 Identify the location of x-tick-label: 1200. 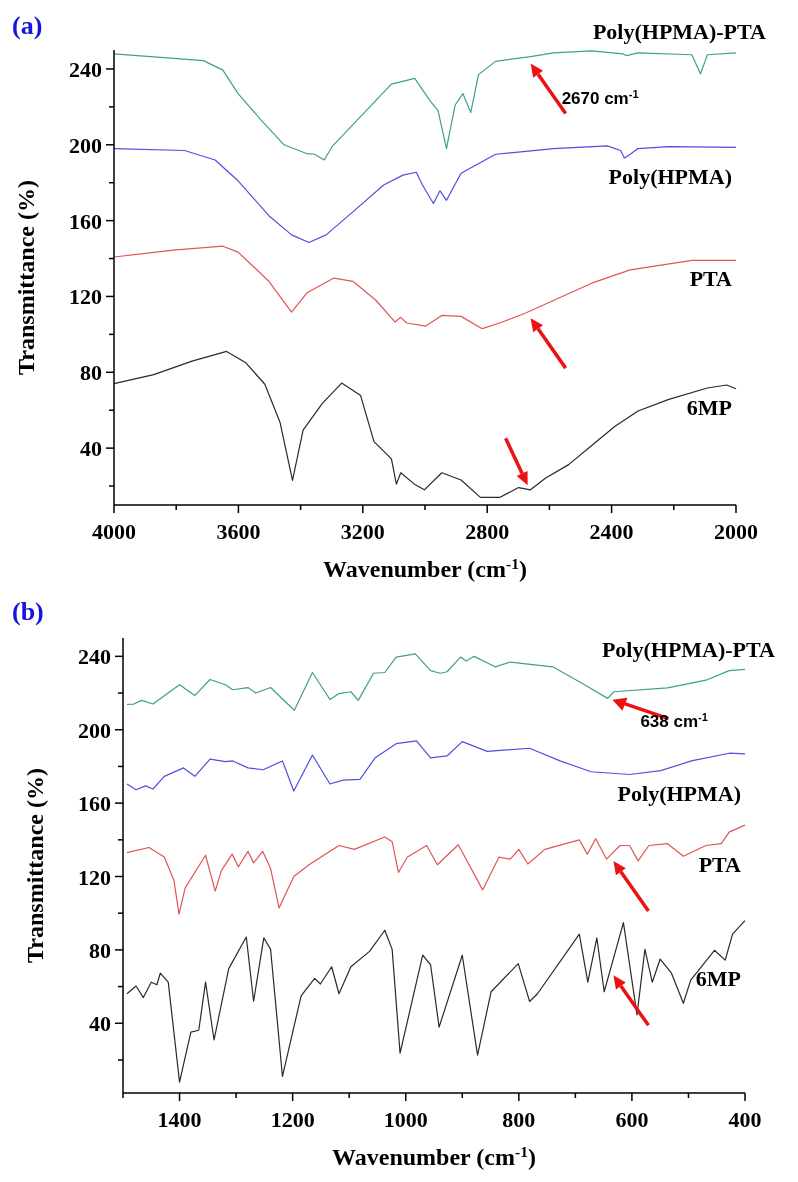
(292, 1119).